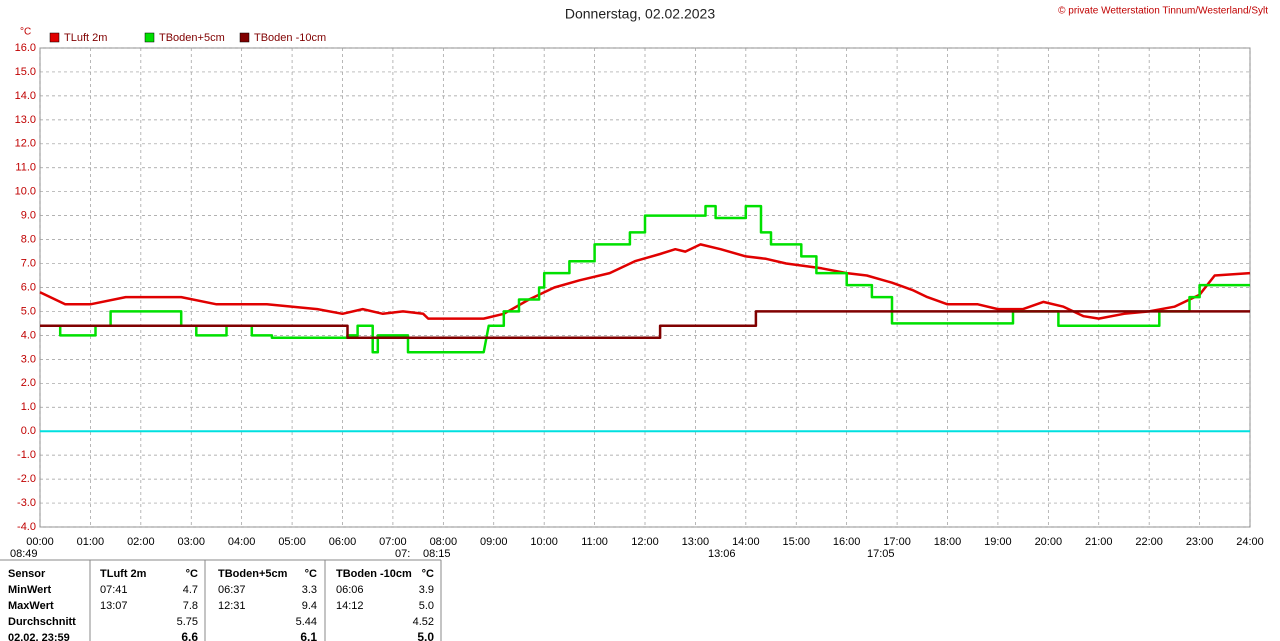 The height and width of the screenshot is (641, 1280). What do you see at coordinates (25, 192) in the screenshot?
I see `y-tick-label: 10.0` at bounding box center [25, 192].